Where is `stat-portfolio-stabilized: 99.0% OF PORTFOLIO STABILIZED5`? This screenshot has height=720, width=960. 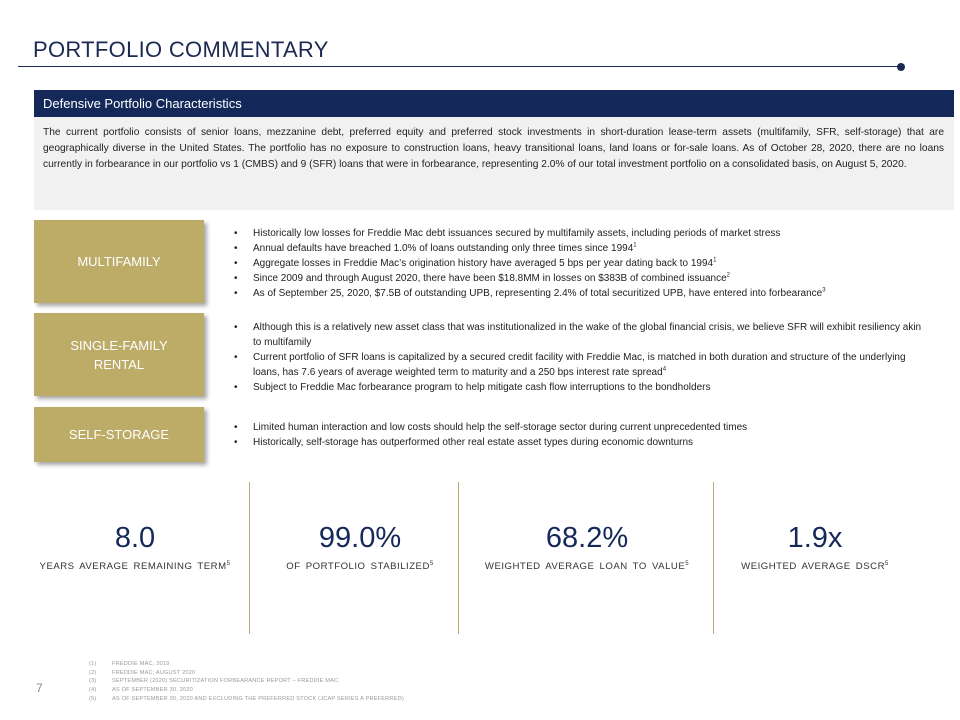 stat-portfolio-stabilized: 99.0% OF PORTFOLIO STABILIZED5 is located at coordinates (360, 546).